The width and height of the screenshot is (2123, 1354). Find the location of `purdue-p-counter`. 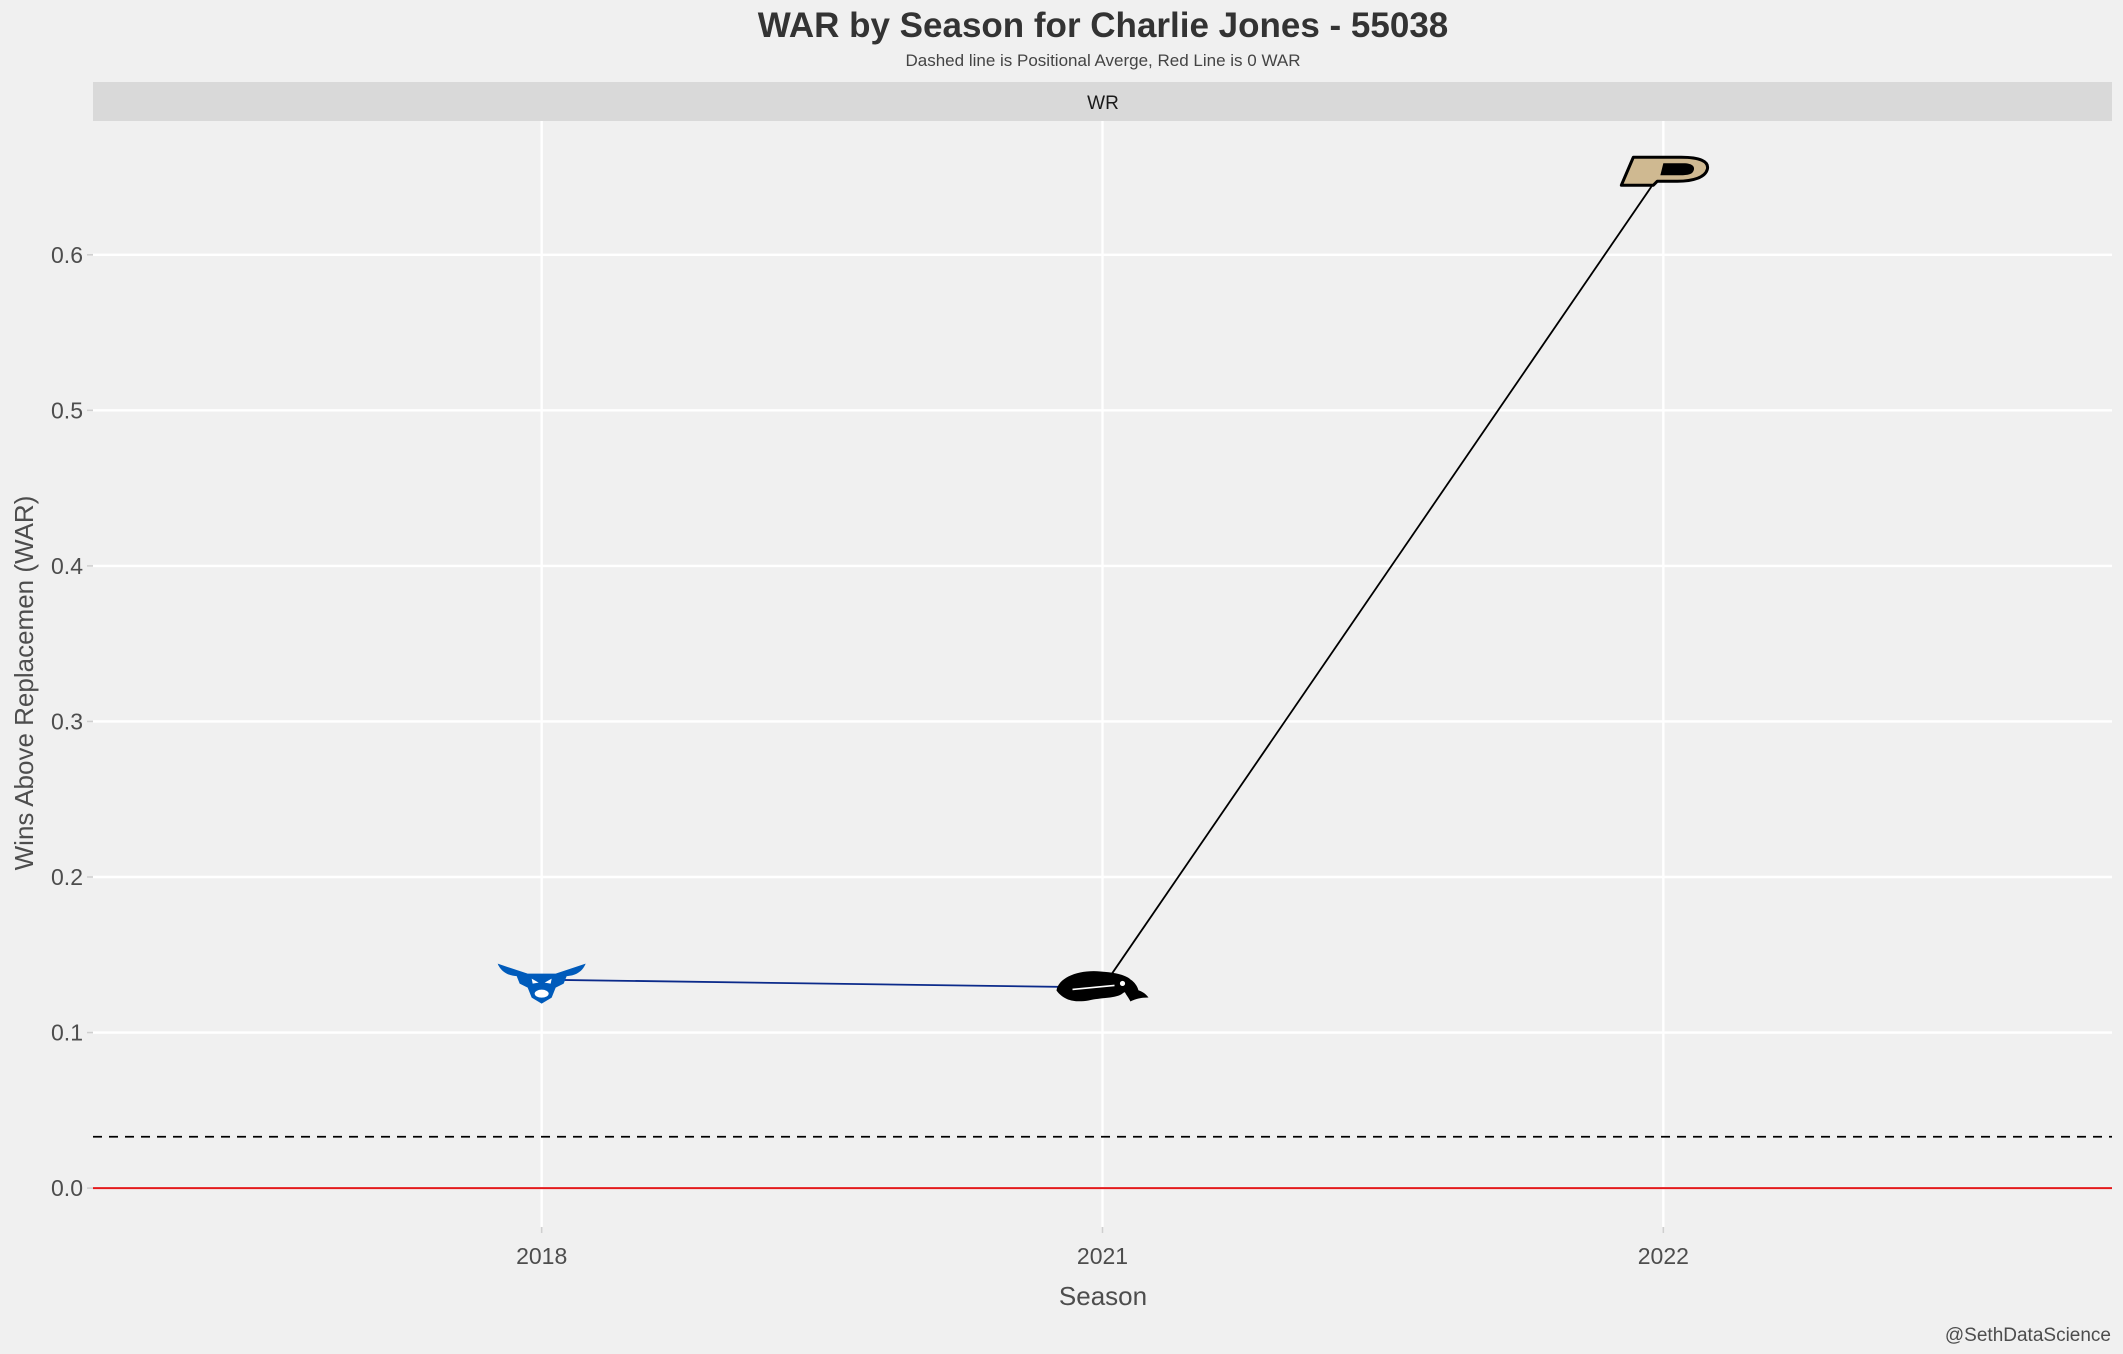

purdue-p-counter is located at coordinates (1677, 169).